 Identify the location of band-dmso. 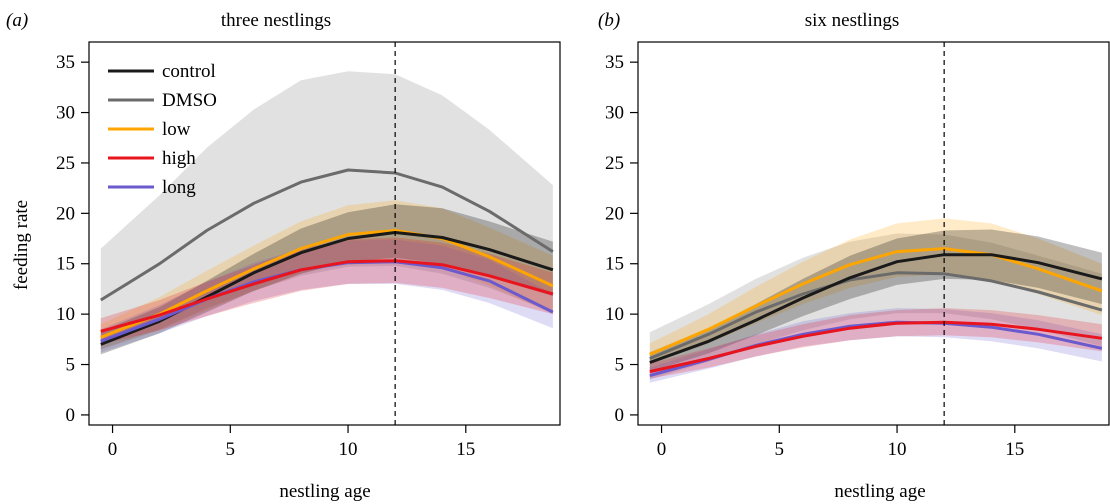
(875, 306).